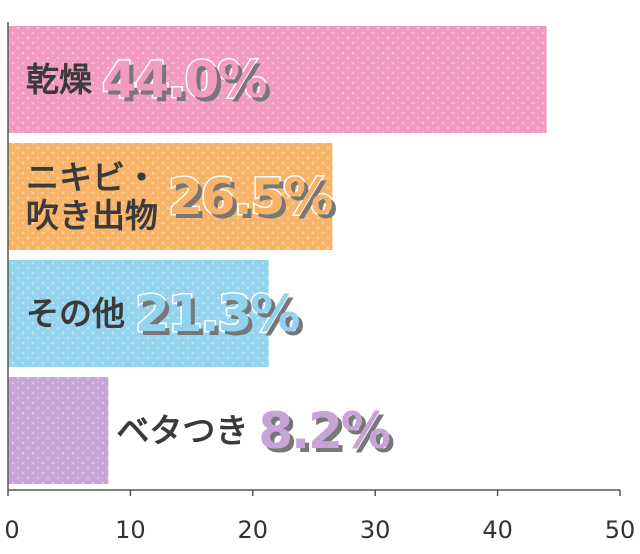  Describe the element at coordinates (375, 530) in the screenshot. I see `x-tick-label: 30` at that location.